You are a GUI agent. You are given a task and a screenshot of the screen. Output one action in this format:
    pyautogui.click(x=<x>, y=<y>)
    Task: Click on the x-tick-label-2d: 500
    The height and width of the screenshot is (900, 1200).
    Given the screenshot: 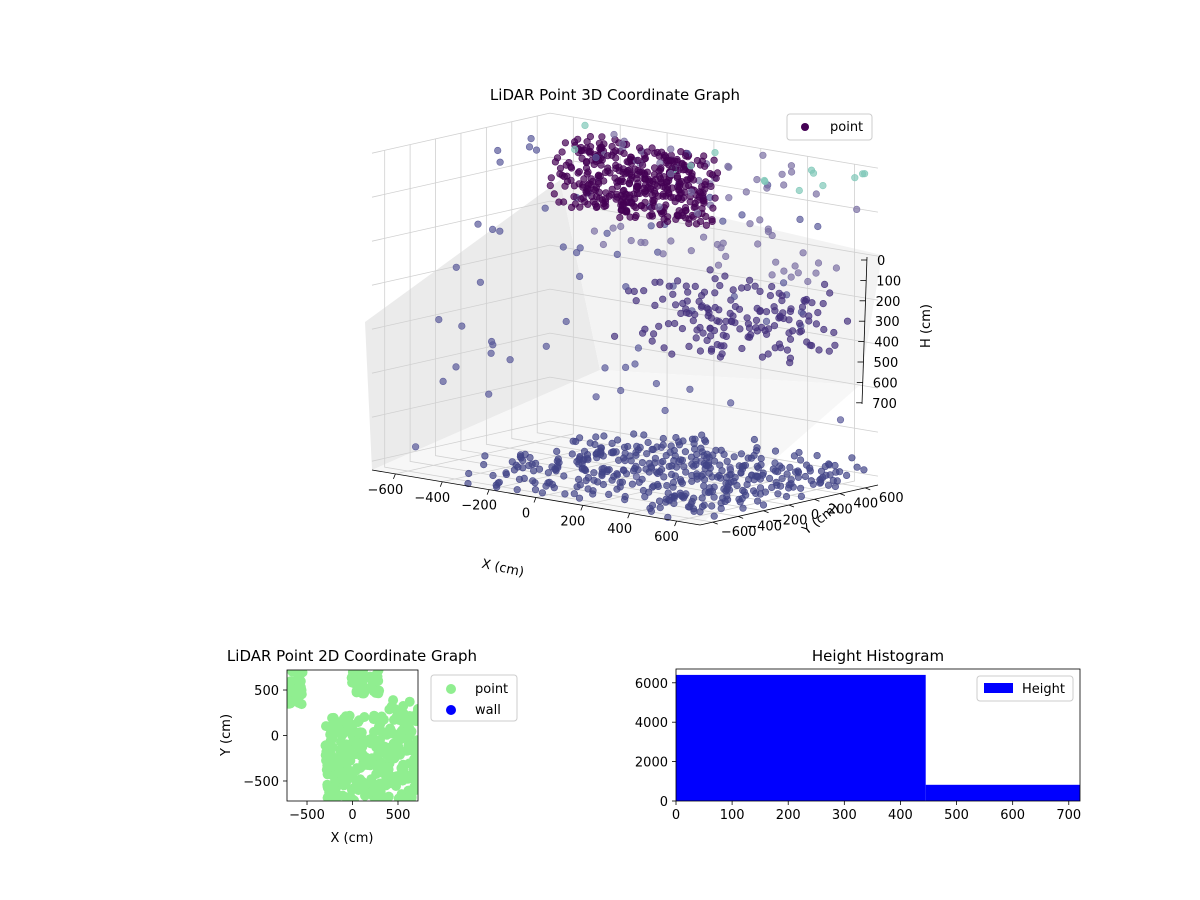 What is the action you would take?
    pyautogui.click(x=398, y=815)
    